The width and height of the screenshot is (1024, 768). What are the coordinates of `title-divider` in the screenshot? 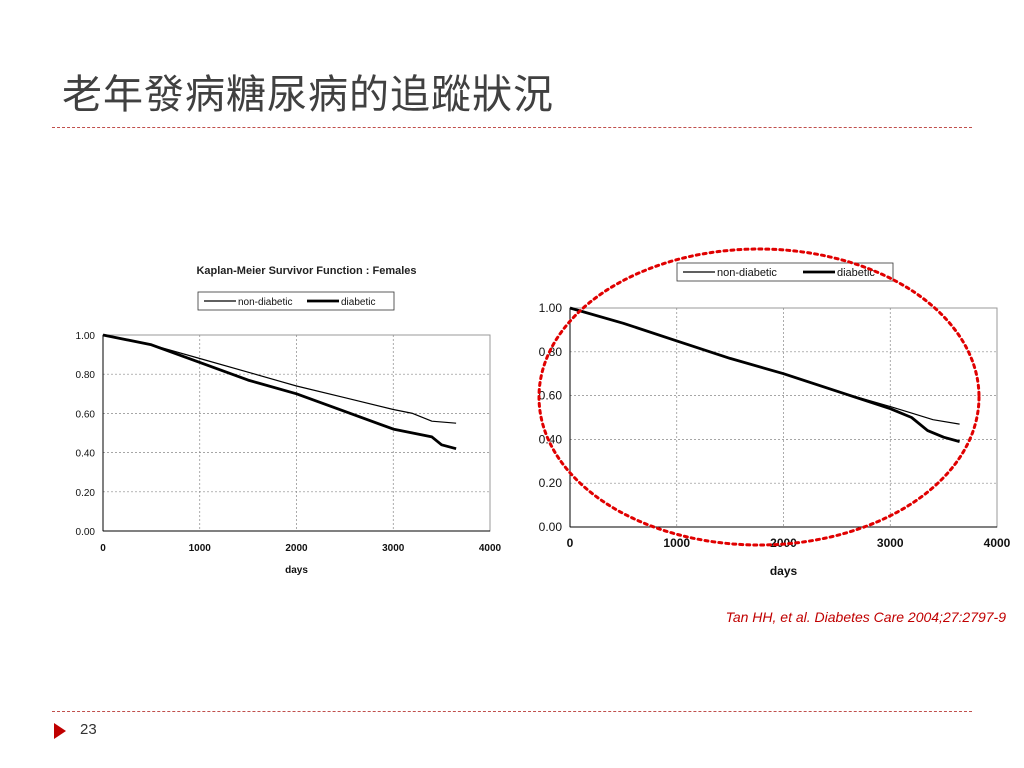 It's located at (512, 127).